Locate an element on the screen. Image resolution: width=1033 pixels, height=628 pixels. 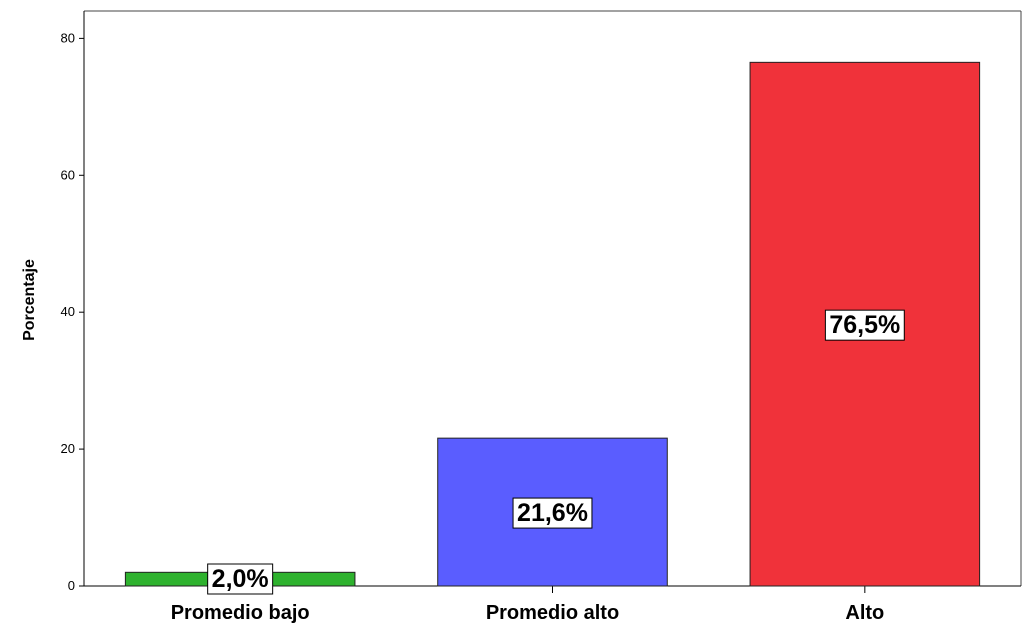
x-tick-label: Promedio alto is located at coordinates (552, 612).